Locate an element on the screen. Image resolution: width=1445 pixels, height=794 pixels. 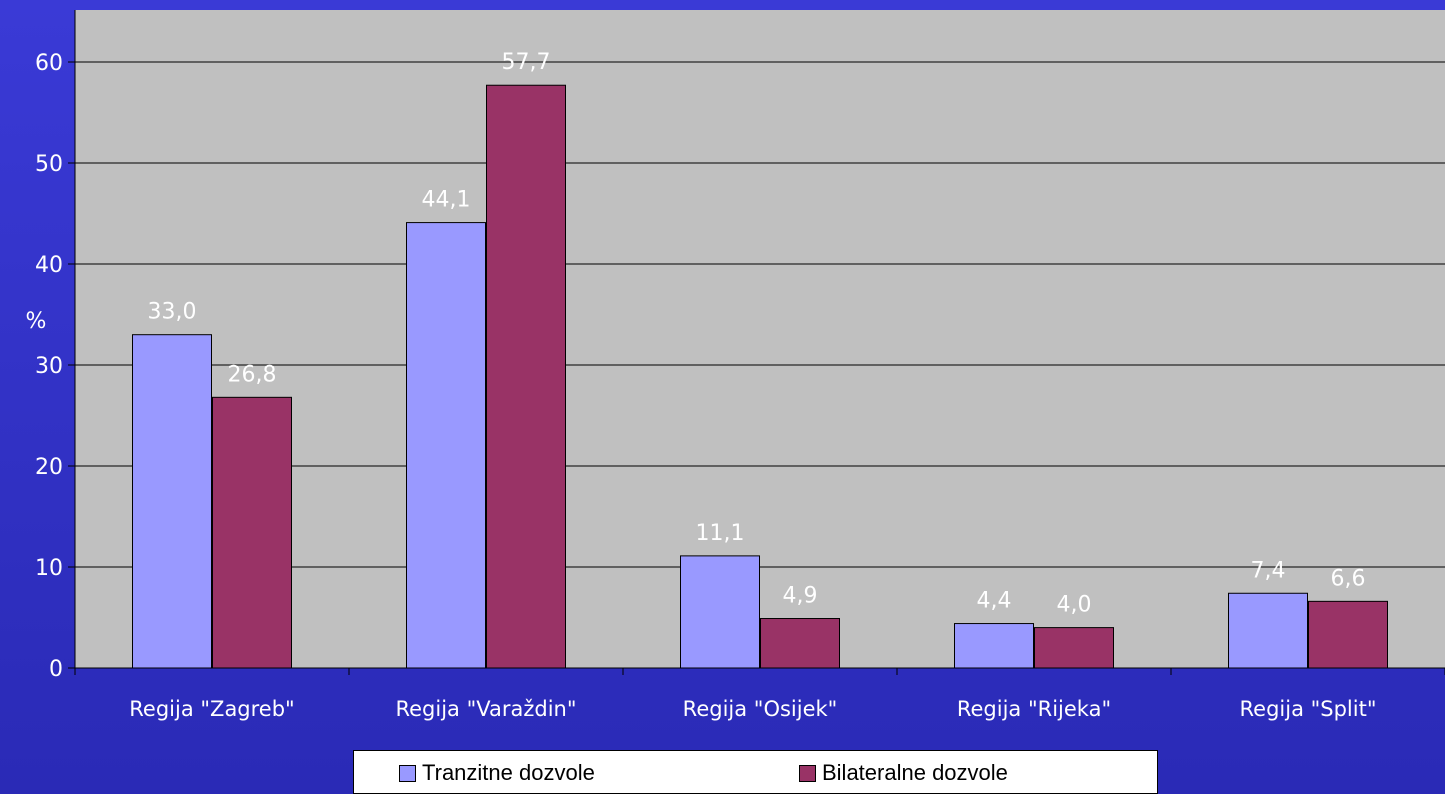
x-tick-label-2: Regija "Varaždin" is located at coordinates (485, 709).